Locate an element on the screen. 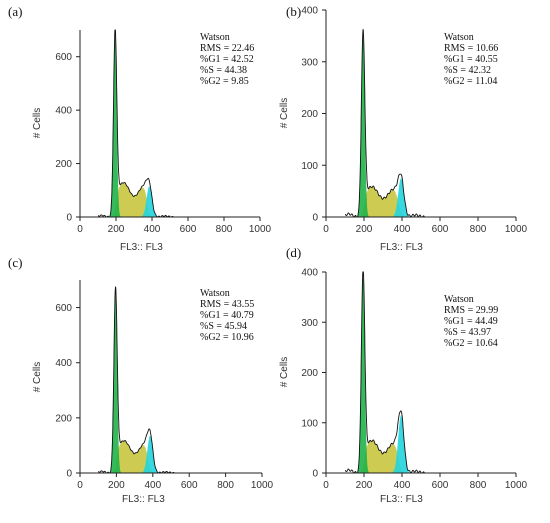 The image size is (550, 523). s-phase-area is located at coordinates (382, 201).